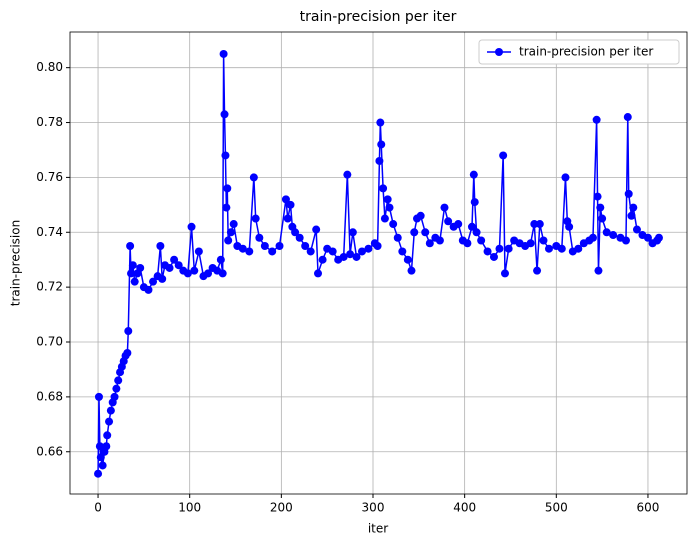 This screenshot has width=700, height=547. Describe the element at coordinates (49, 342) in the screenshot. I see `y-tick-label: 0.70` at that location.